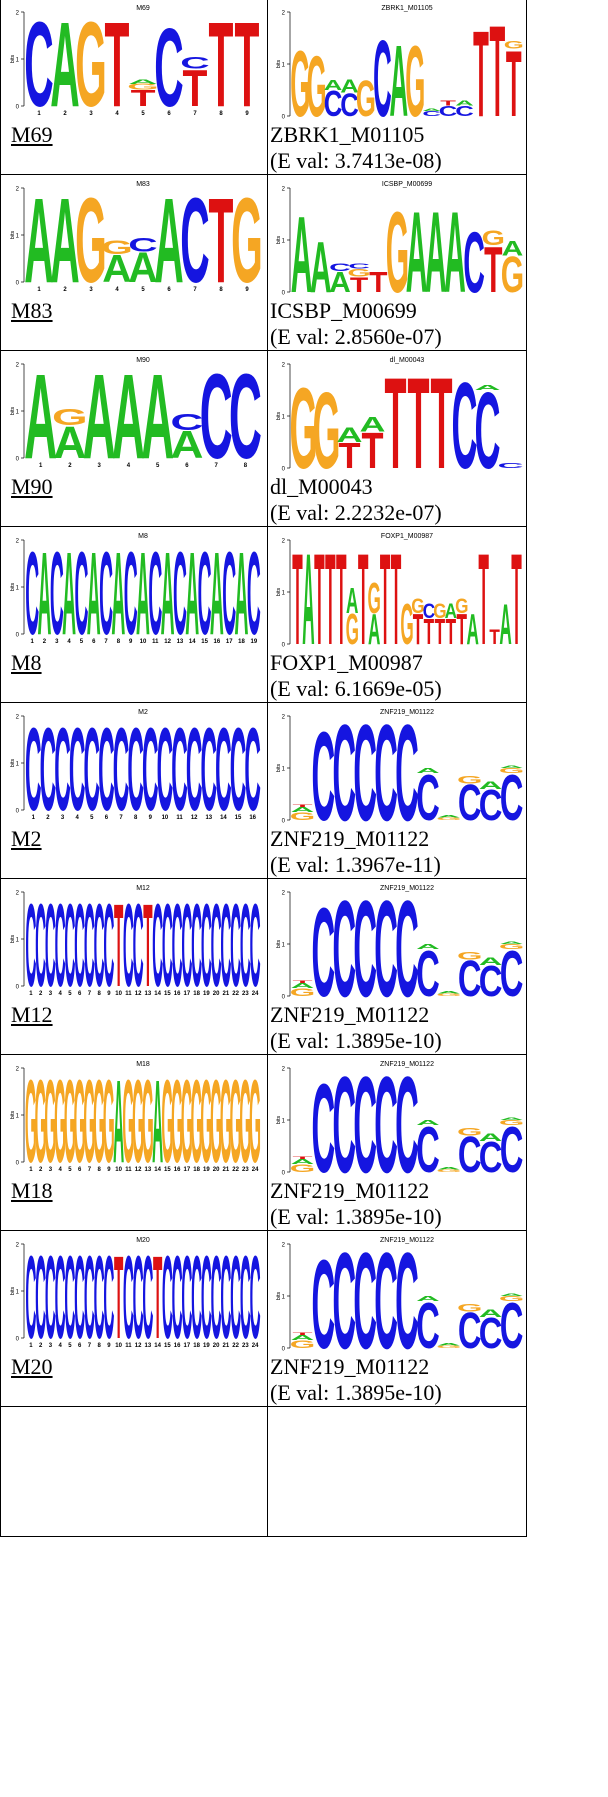  I want to click on position-number: 16, so click(177, 1170).